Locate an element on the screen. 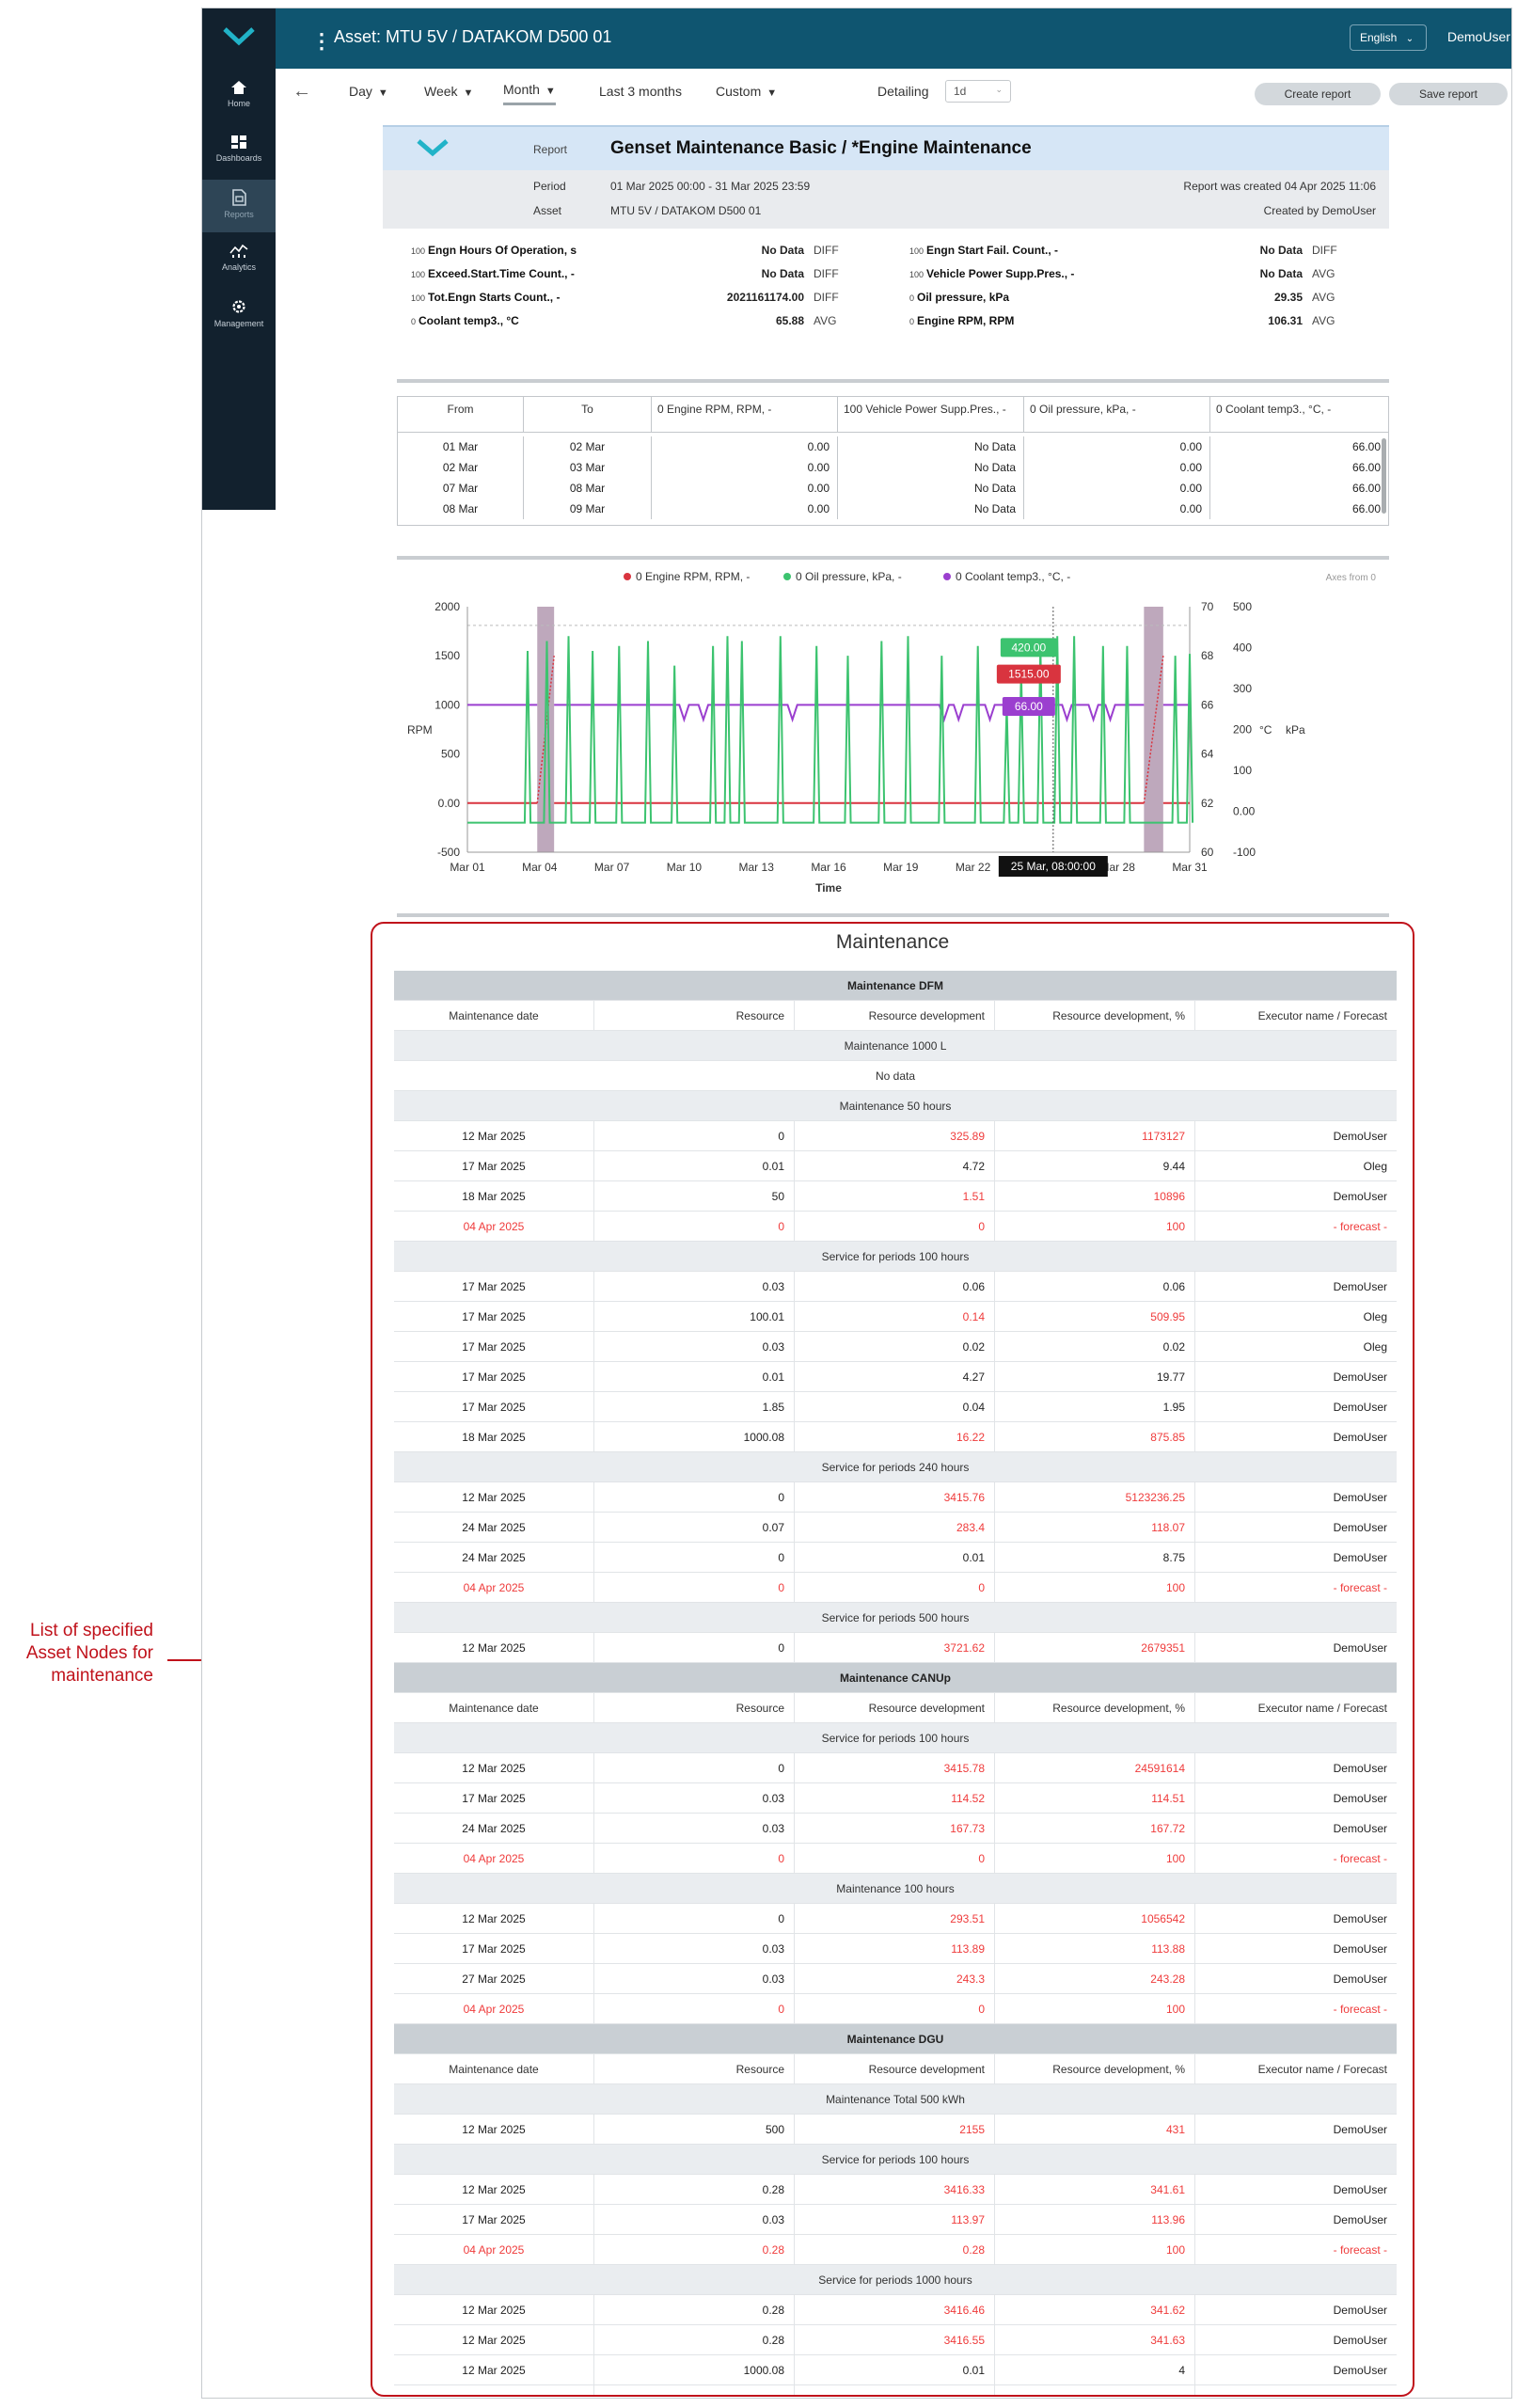 The image size is (1517, 2408). back-arrow-icon: ← is located at coordinates (301, 92).